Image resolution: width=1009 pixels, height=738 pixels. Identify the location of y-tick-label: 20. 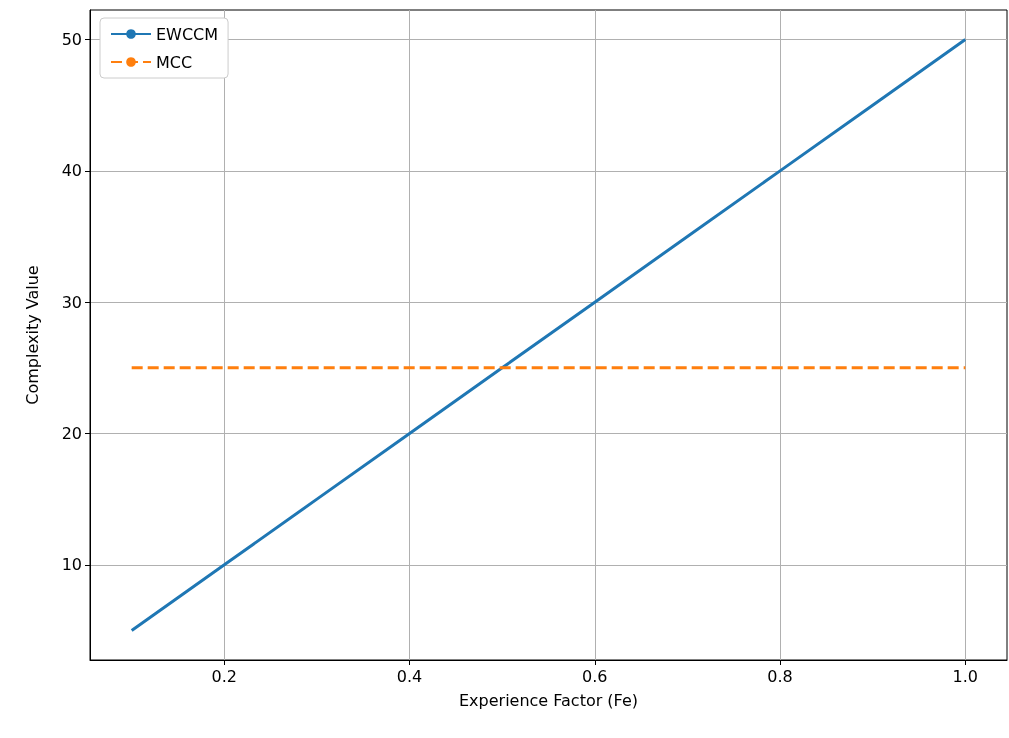
(71, 433).